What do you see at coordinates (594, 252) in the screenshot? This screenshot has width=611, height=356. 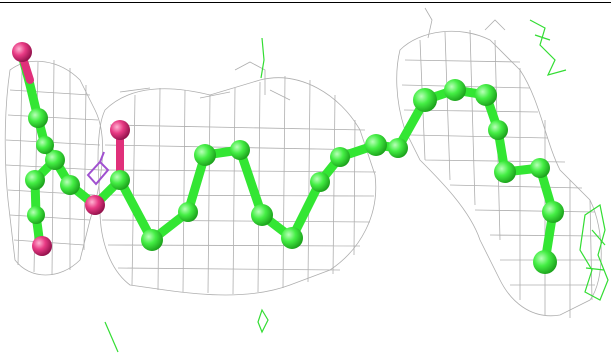 I see `green-density-right-edge` at bounding box center [594, 252].